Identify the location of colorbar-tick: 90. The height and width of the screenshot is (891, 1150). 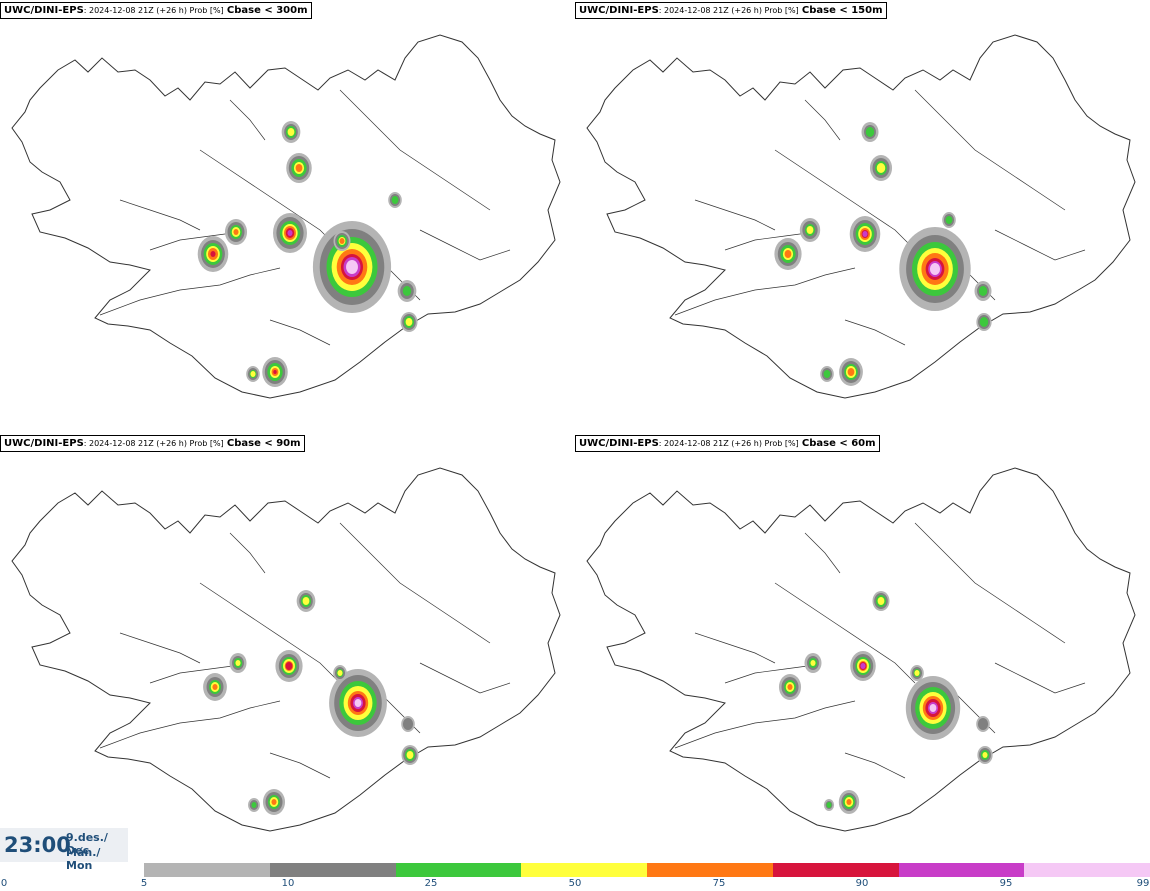
(862, 883).